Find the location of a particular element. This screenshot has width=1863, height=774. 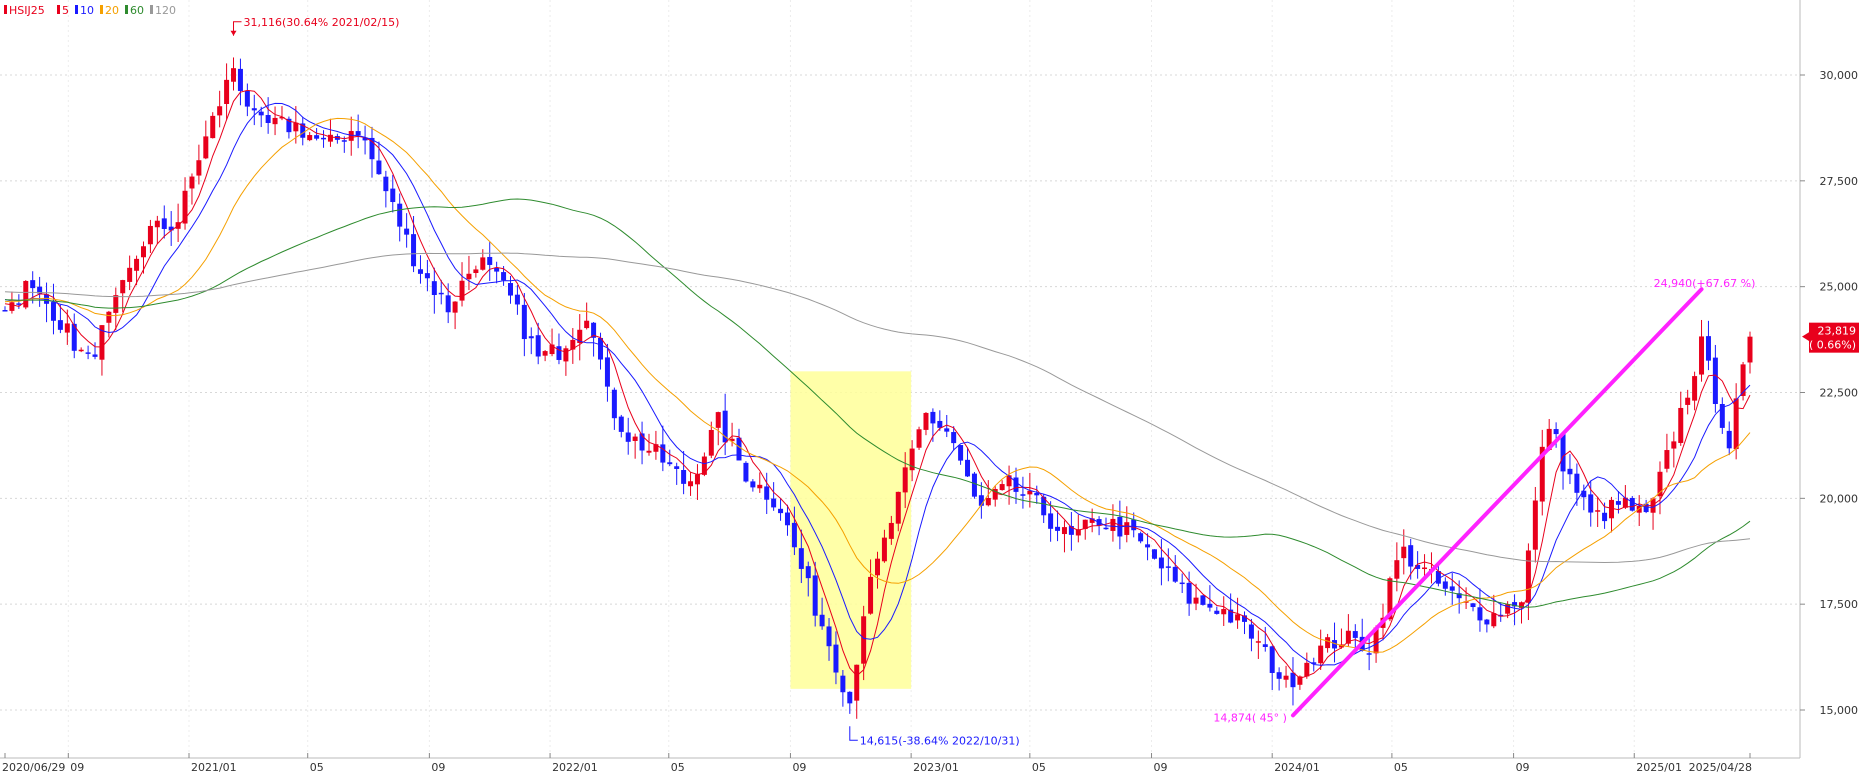

legend-label-10: 10 is located at coordinates (87, 10).